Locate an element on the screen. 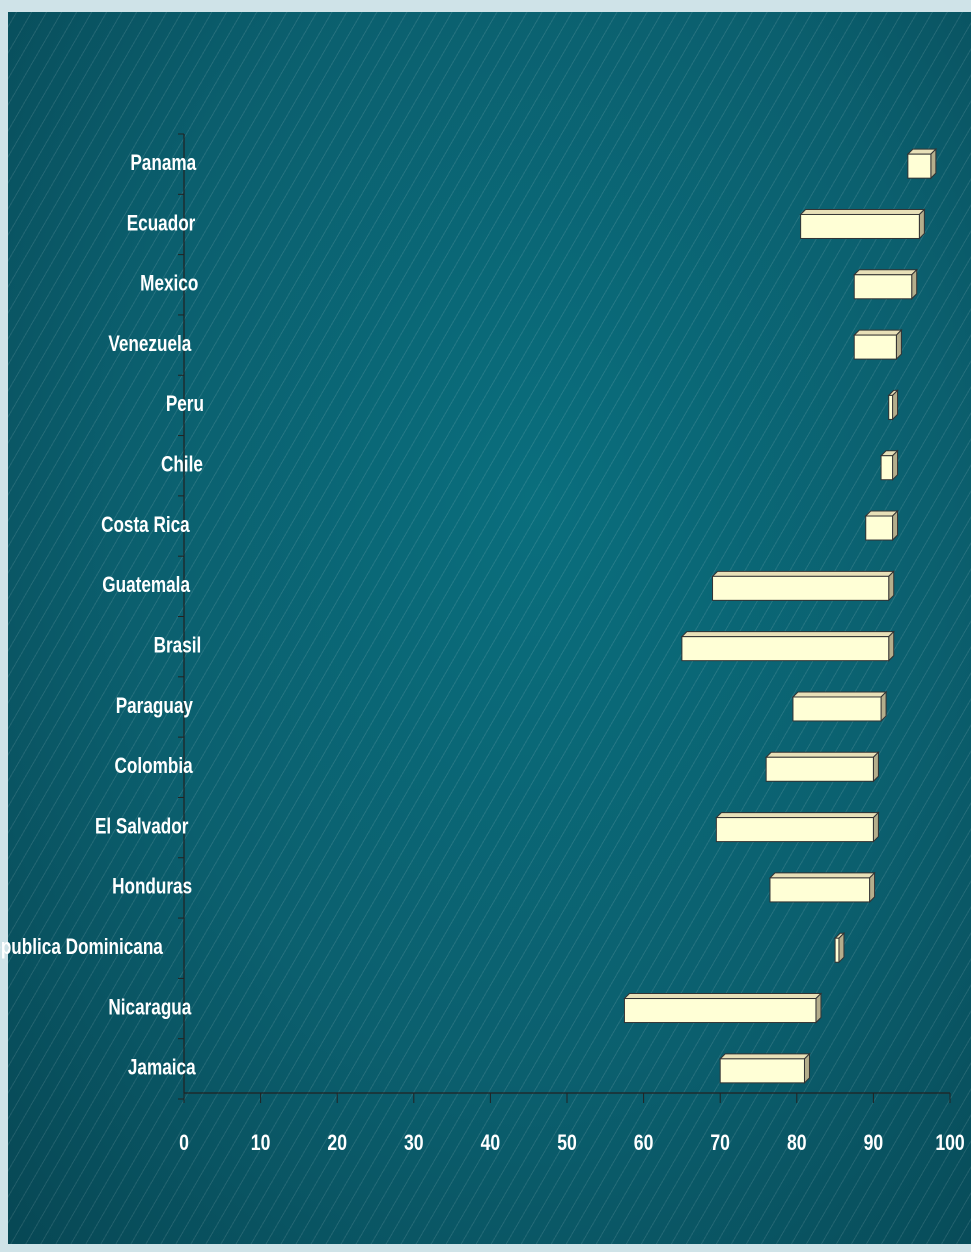 This screenshot has height=1252, width=971. x-tick-label: 40 is located at coordinates (491, 1143).